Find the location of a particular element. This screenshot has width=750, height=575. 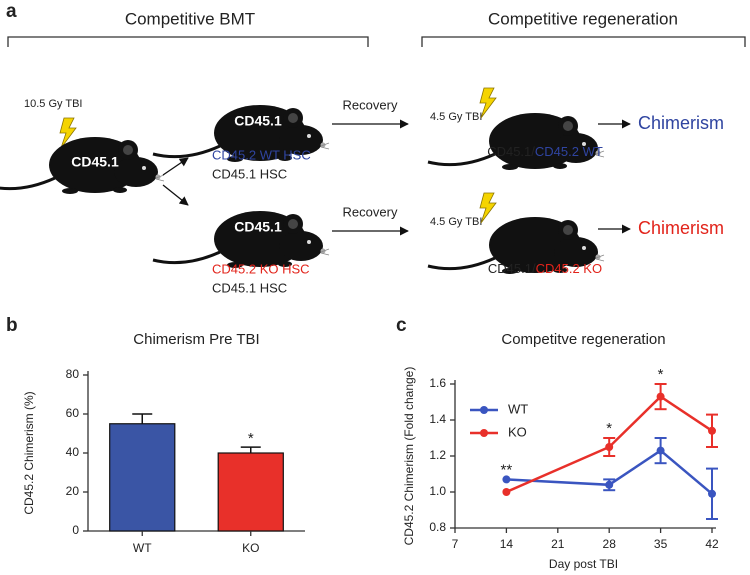

x-tick-label: 35 is located at coordinates (661, 544).